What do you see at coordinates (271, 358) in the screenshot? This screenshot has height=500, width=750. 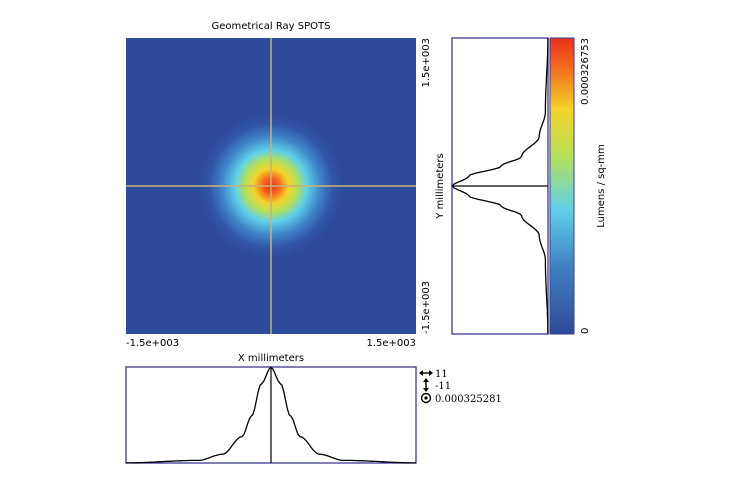 I see `x-axis-label: X millimeters` at bounding box center [271, 358].